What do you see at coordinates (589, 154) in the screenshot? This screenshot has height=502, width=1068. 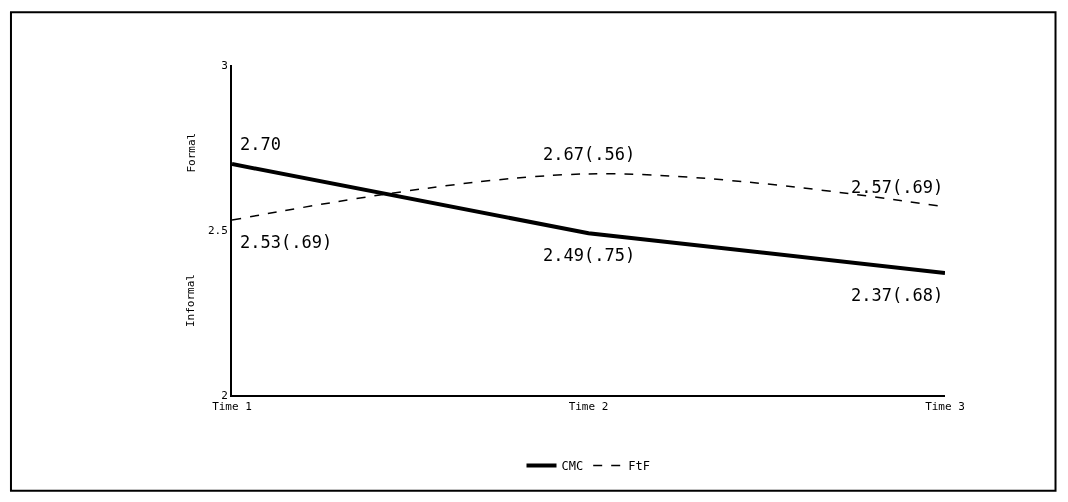 I see `data-label: 2.67(.56)` at bounding box center [589, 154].